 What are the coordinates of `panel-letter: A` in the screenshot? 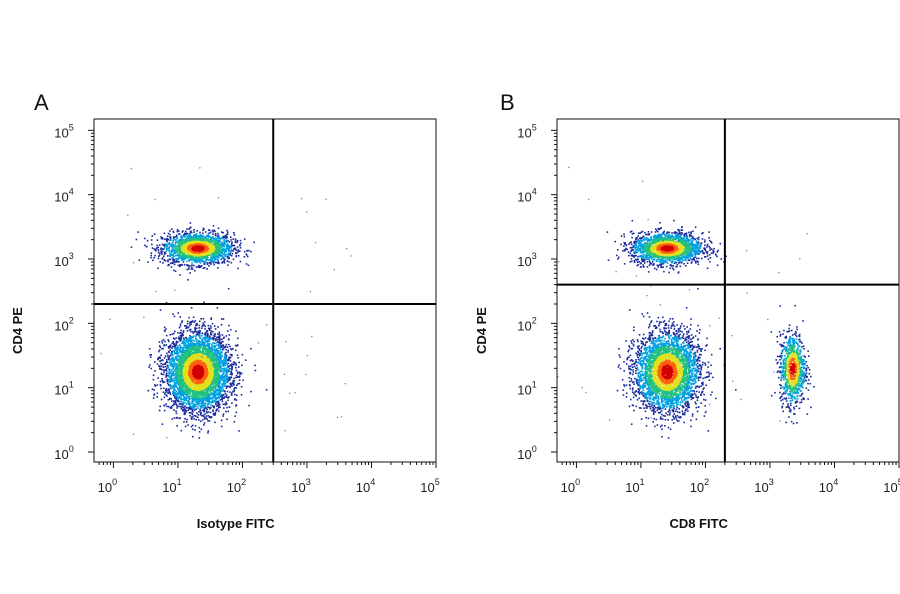 It's located at (41, 102).